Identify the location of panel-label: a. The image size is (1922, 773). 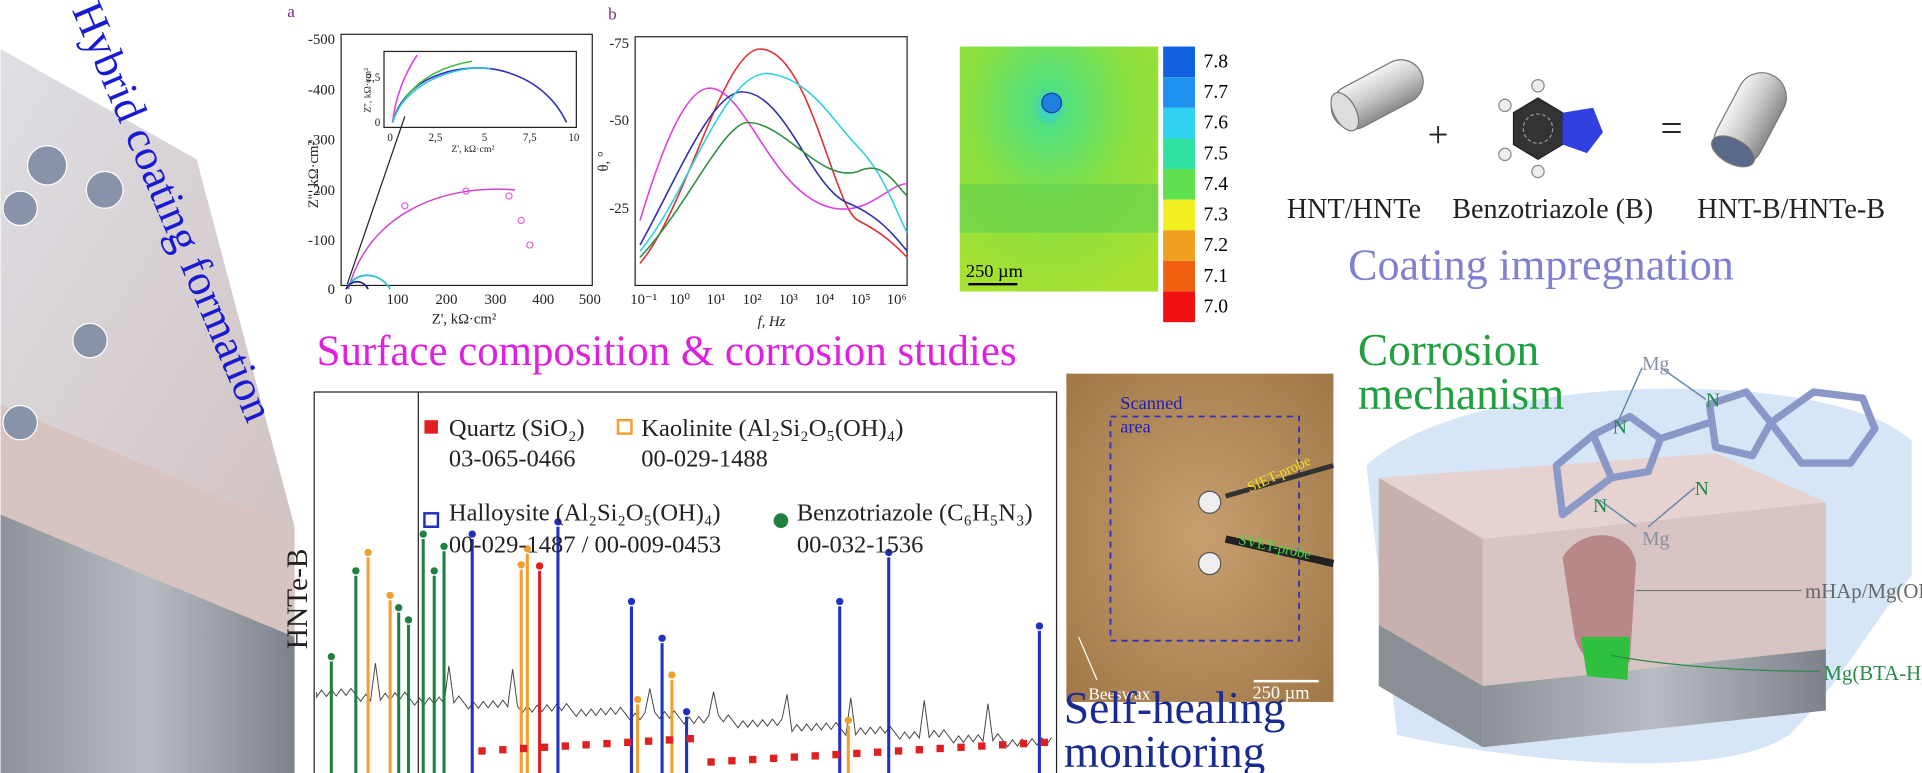
(291, 11).